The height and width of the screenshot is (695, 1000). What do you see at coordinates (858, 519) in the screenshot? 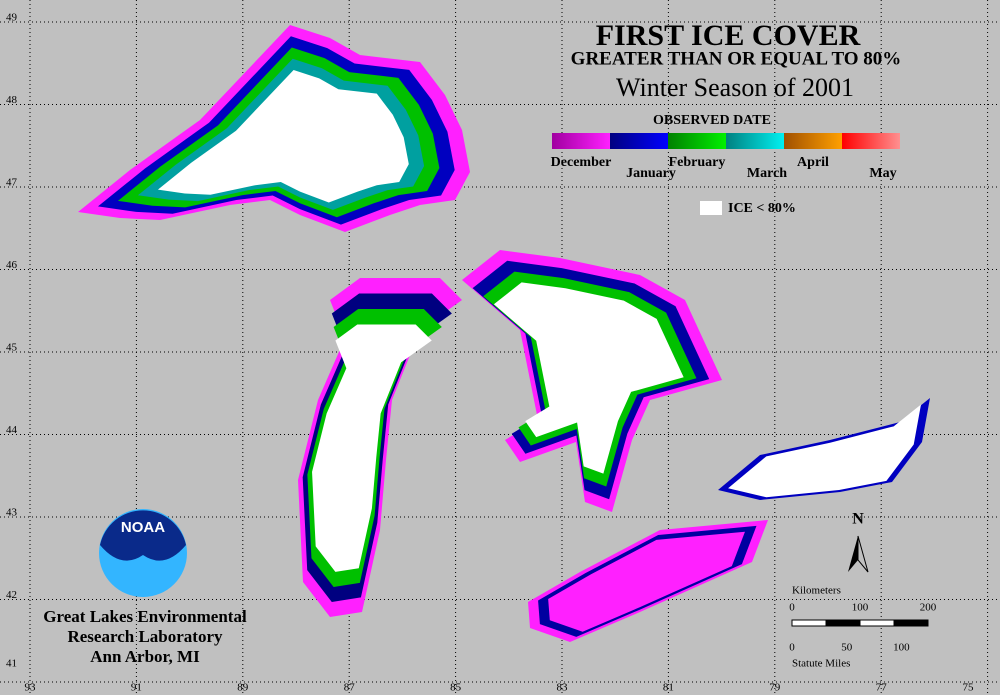
I see `north-label: N` at bounding box center [858, 519].